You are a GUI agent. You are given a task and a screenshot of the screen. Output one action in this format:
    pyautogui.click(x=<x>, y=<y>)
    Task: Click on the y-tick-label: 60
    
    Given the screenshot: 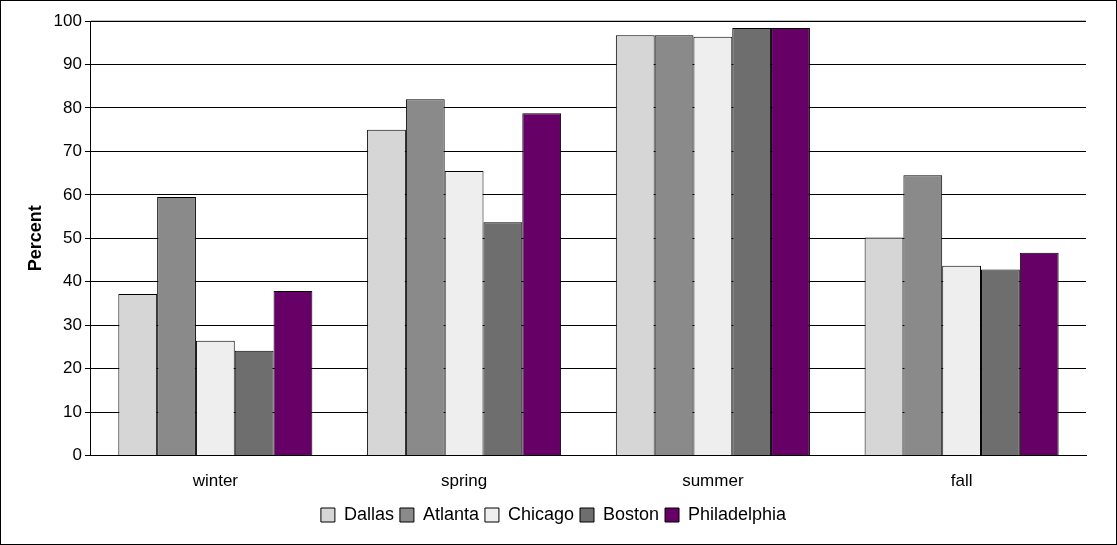 What is the action you would take?
    pyautogui.click(x=72, y=194)
    